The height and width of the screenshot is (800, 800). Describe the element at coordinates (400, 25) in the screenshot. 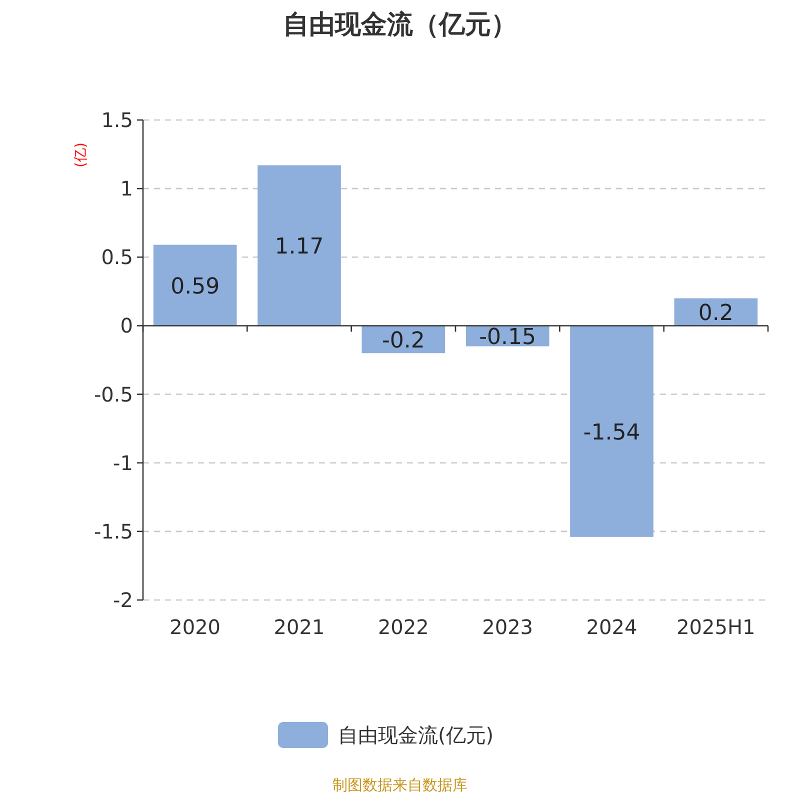

I see `chart-title: 自由现金流（亿元）` at that location.